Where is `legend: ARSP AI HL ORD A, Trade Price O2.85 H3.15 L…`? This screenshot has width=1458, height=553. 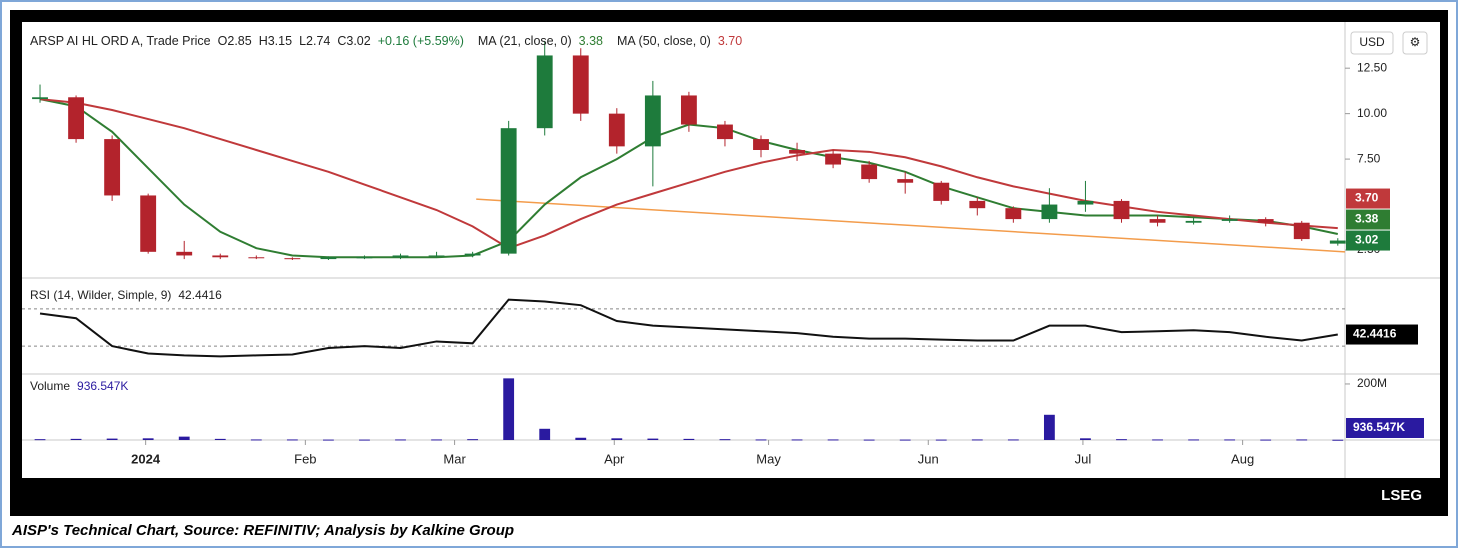
legend: ARSP AI HL ORD A, Trade Price O2.85 H3.15 L… is located at coordinates (386, 41).